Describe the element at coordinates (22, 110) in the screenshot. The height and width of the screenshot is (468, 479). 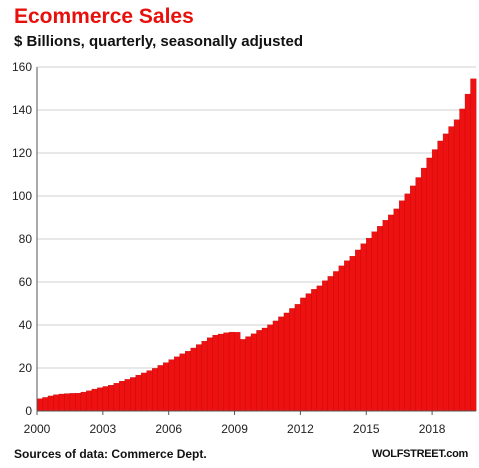
I see `y-tick-label: 140` at that location.